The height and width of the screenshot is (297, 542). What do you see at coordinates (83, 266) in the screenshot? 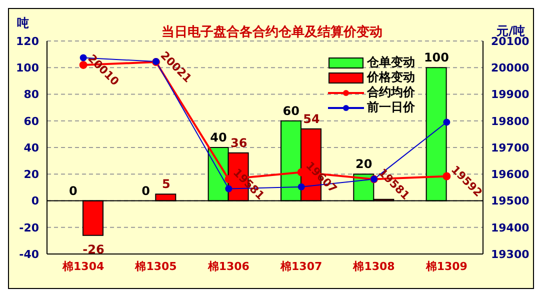
I see `x-tick-label: 棉1304` at bounding box center [83, 266].